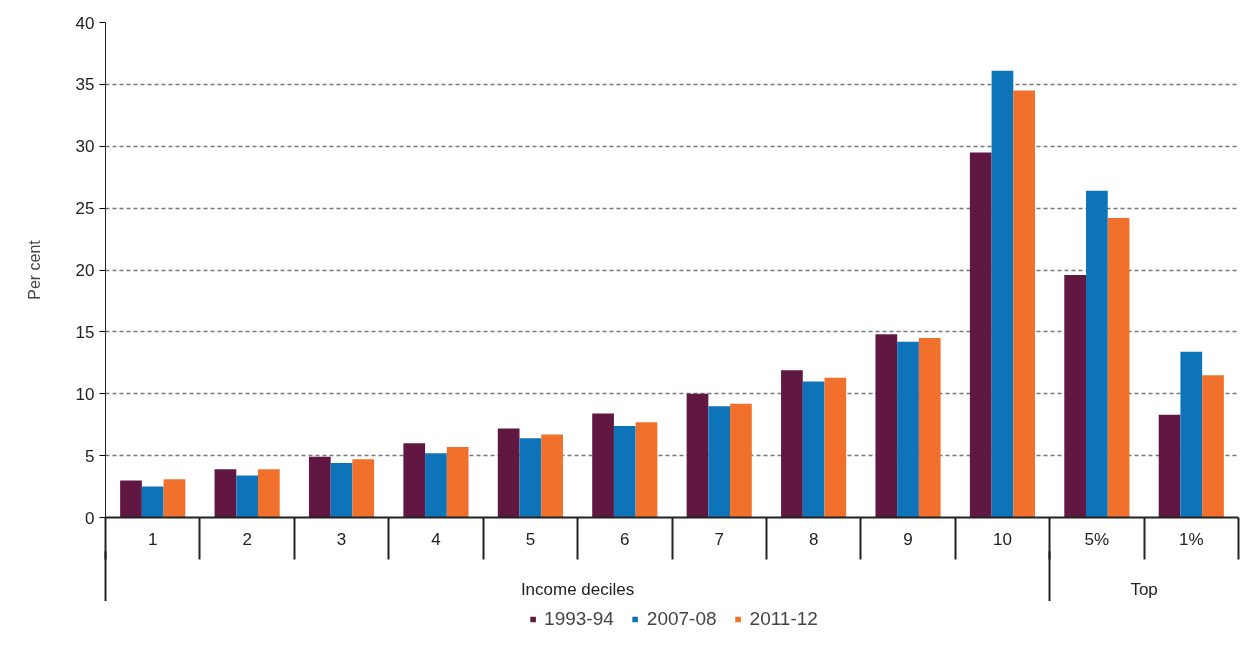  Describe the element at coordinates (85, 147) in the screenshot. I see `y-tick-label: 30` at that location.